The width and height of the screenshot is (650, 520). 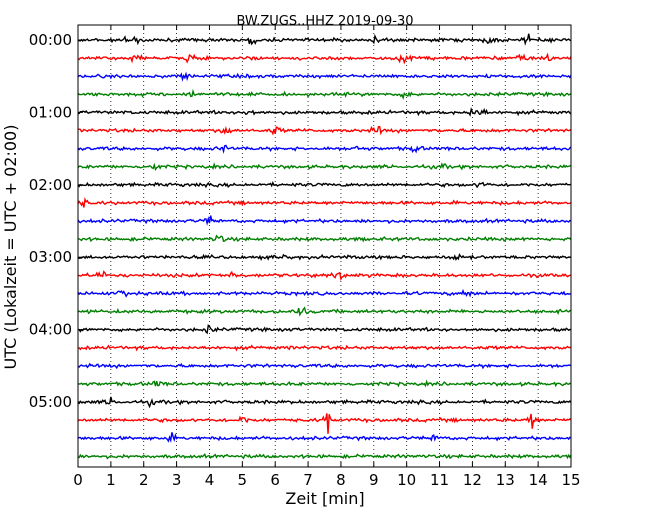 What do you see at coordinates (56, 221) in the screenshot?
I see `y-axis: 00:00 01:00 02:00 03:00 04:00 05:00` at bounding box center [56, 221].